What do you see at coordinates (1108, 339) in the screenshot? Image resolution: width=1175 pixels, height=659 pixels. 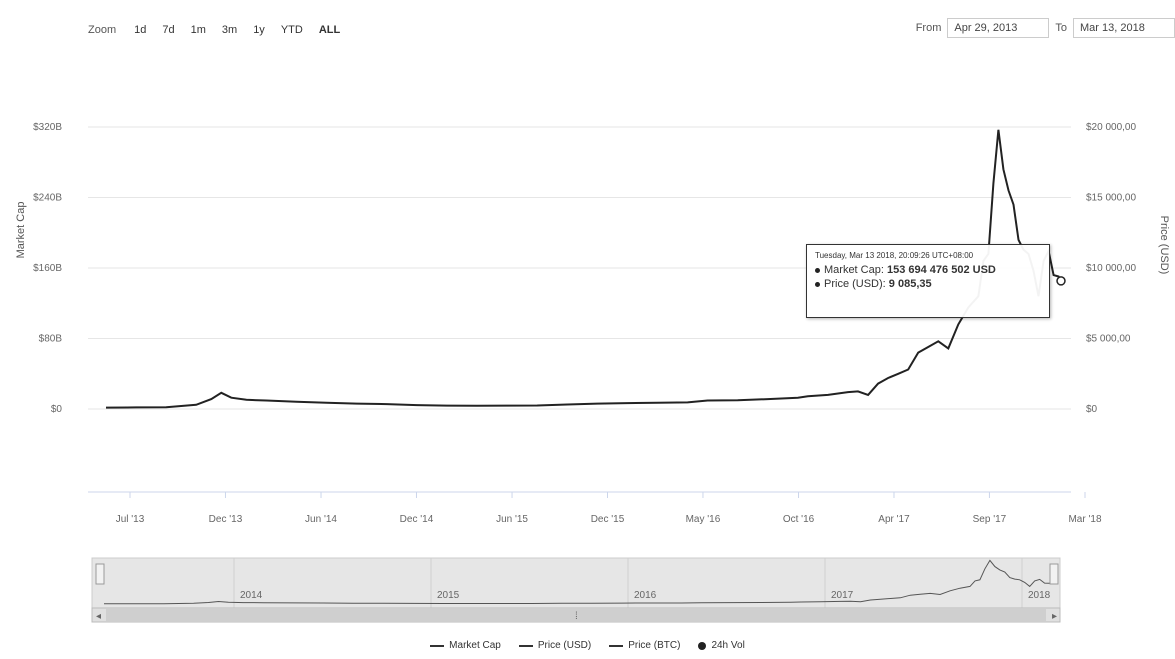 I see `right-tick-label: $5 000,00` at bounding box center [1108, 339].